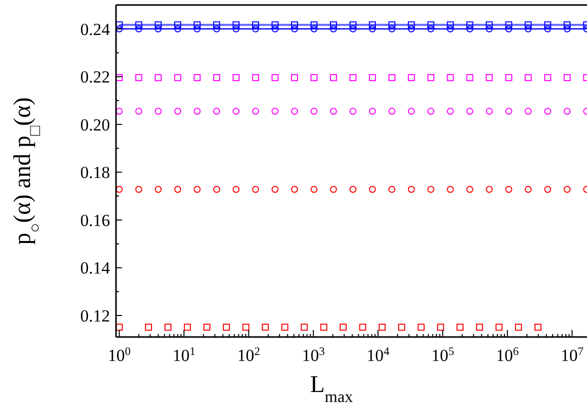 This screenshot has width=587, height=403. Describe the element at coordinates (313, 354) in the screenshot. I see `x-tick-label: 10$^{3}$` at that location.